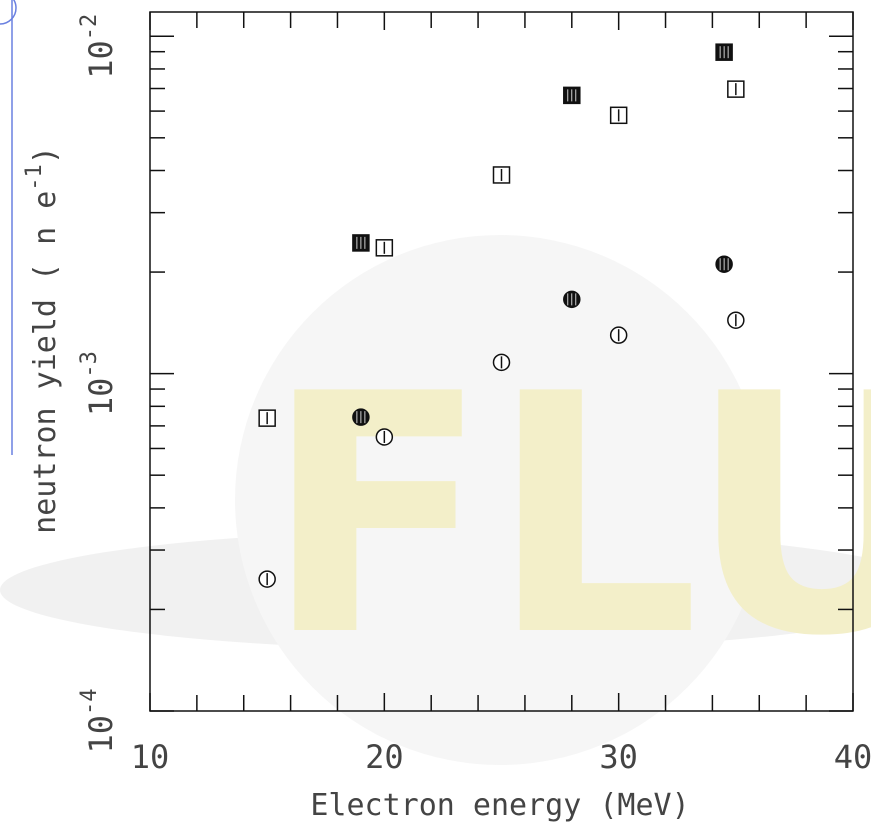  I want to click on x-axis-label: Electron energy (MeV), so click(499, 805).